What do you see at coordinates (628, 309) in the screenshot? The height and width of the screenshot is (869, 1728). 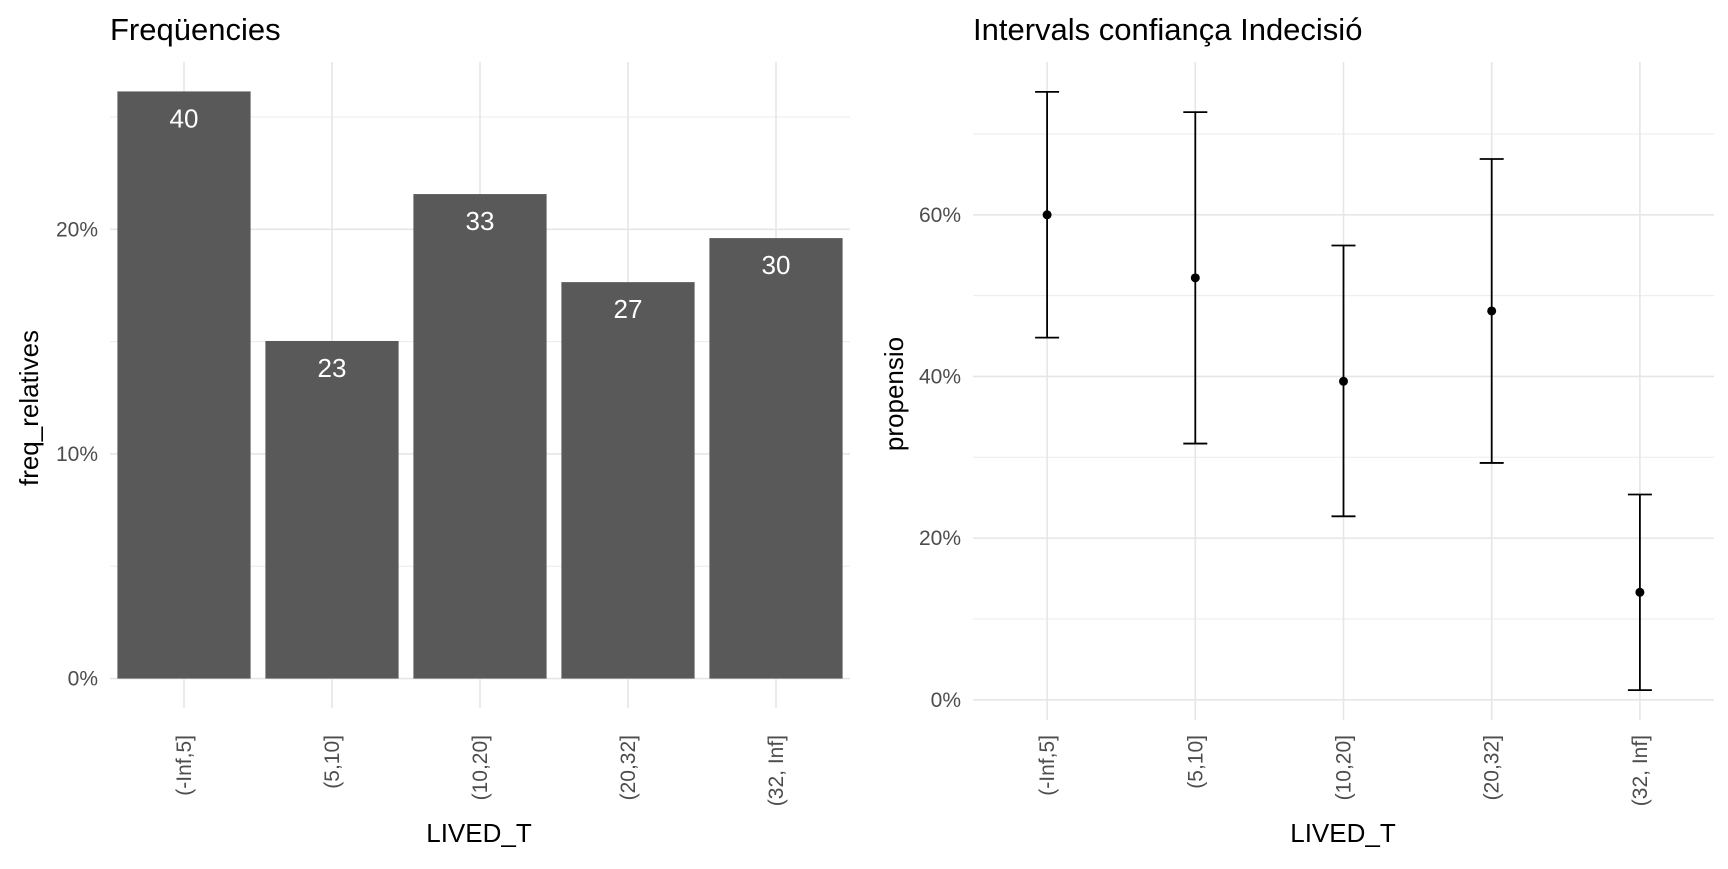 I see `chart1-bar-label: 27` at bounding box center [628, 309].